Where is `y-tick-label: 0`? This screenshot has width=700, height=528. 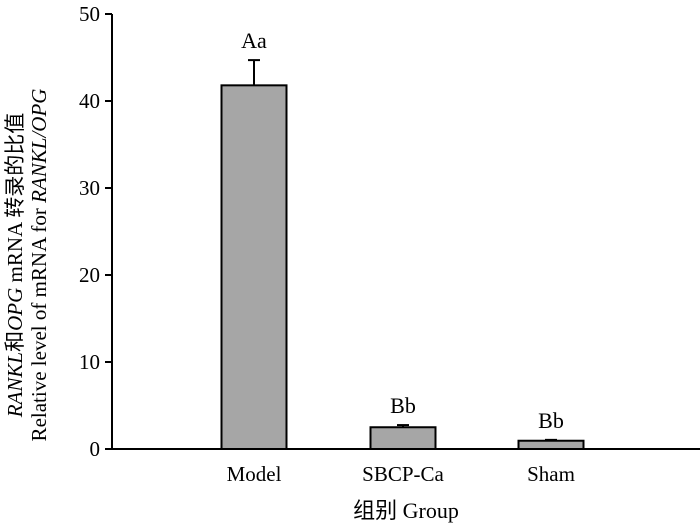 y-tick-label: 0 is located at coordinates (95, 449).